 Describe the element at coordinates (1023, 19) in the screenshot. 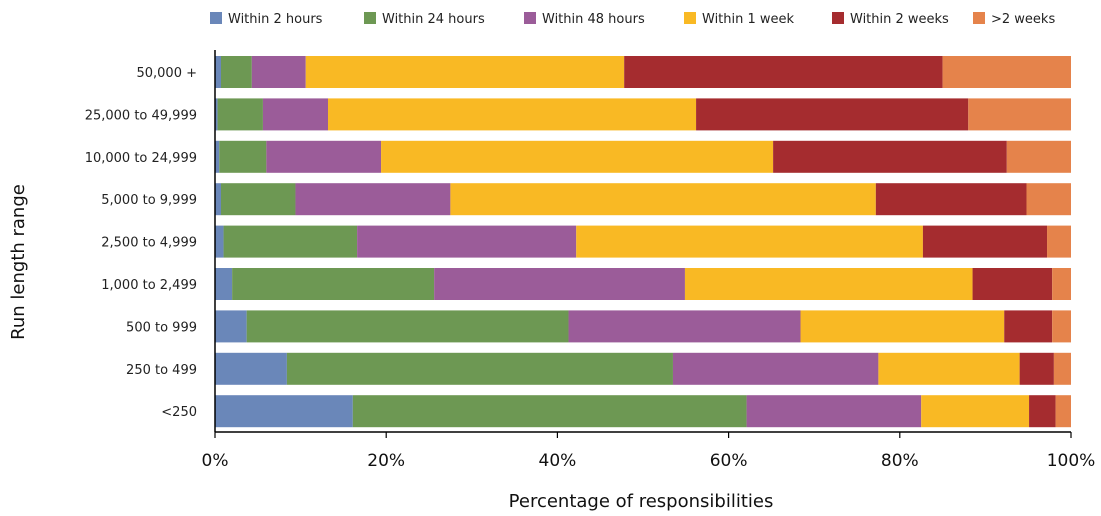

I see `legend-label: >2 weeks` at that location.